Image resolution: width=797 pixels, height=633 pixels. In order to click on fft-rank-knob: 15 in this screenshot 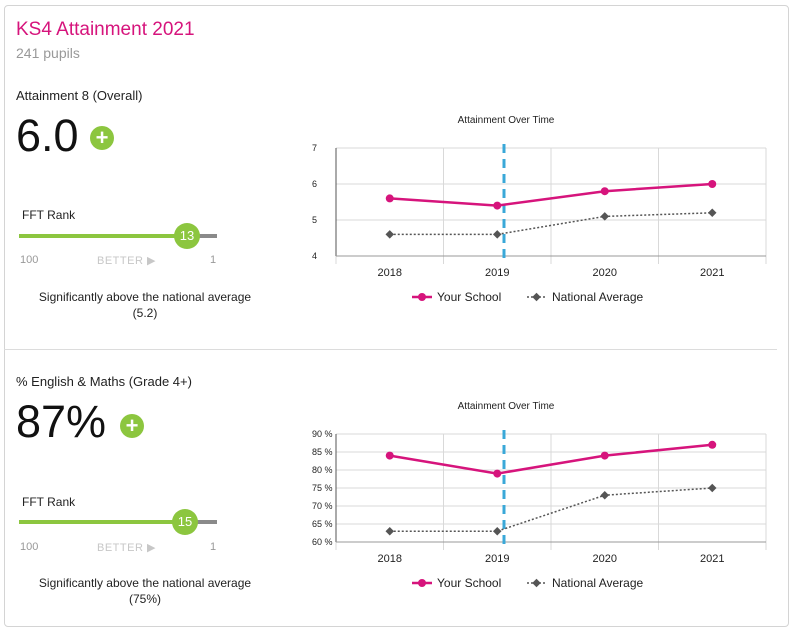, I will do `click(185, 522)`.